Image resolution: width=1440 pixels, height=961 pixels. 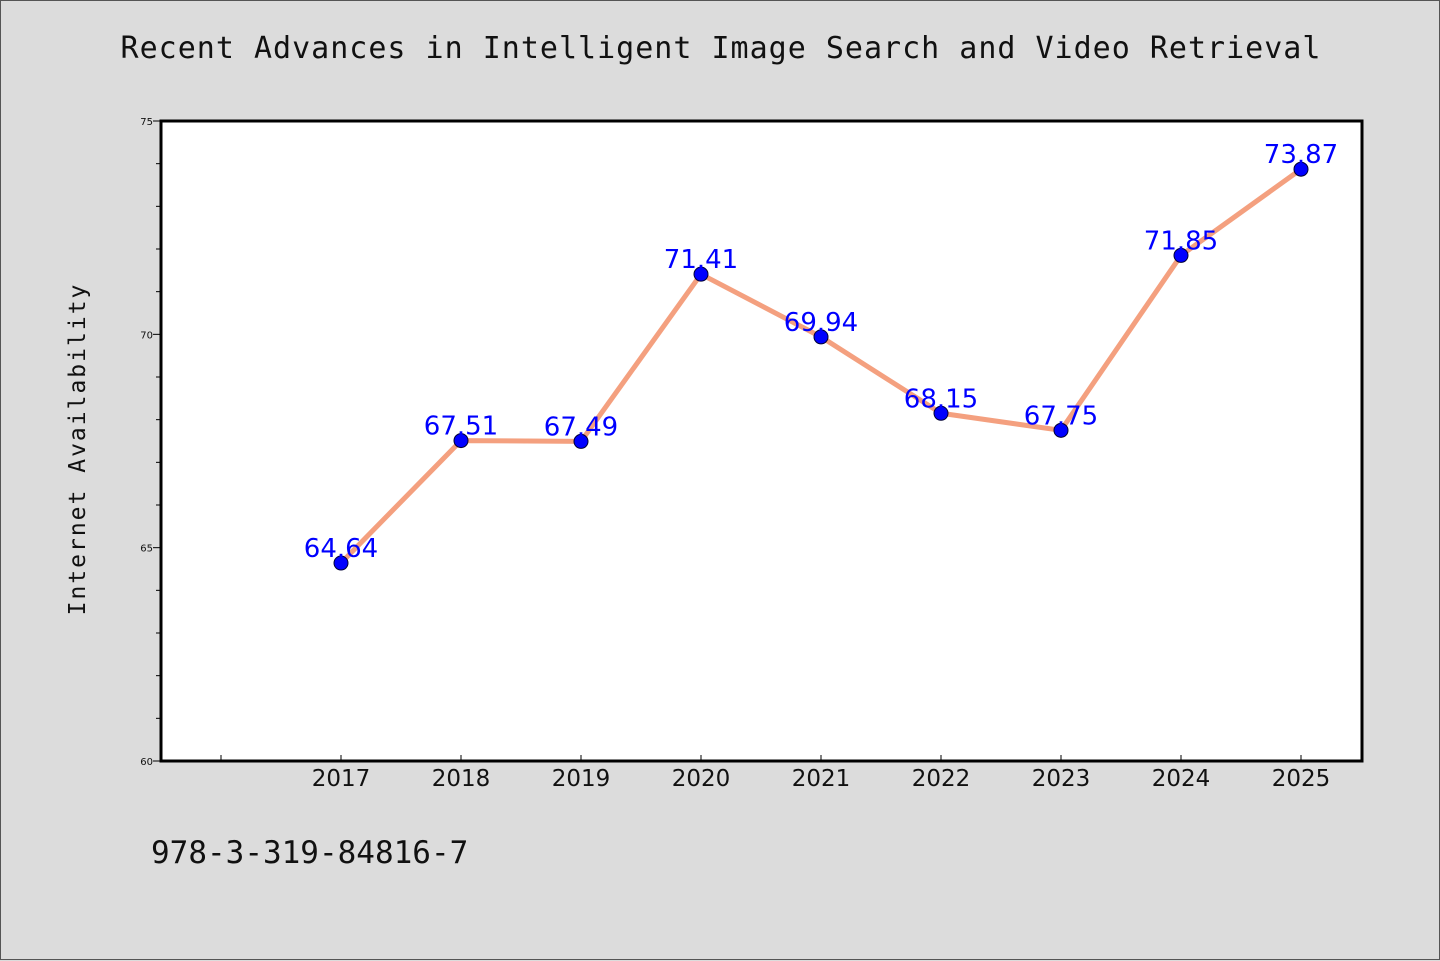 I want to click on data-label: 71.85, so click(x=1181, y=241).